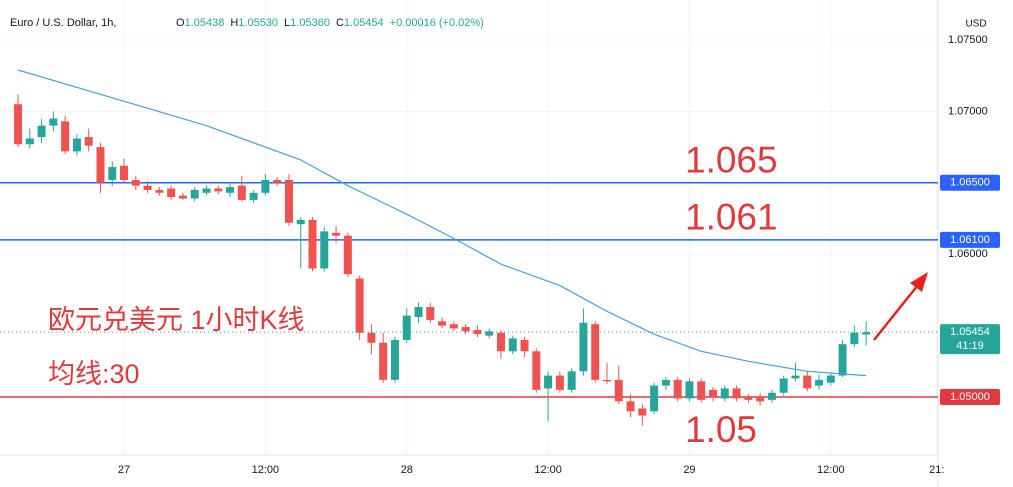  What do you see at coordinates (970, 332) in the screenshot?
I see `last-price-label: 1.05454` at bounding box center [970, 332].